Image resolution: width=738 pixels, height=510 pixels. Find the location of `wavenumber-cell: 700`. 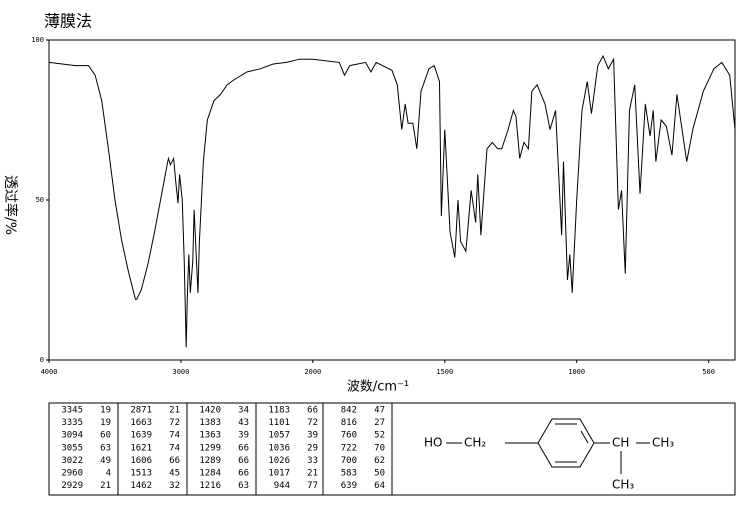

wavenumber-cell: 700 is located at coordinates (349, 461).